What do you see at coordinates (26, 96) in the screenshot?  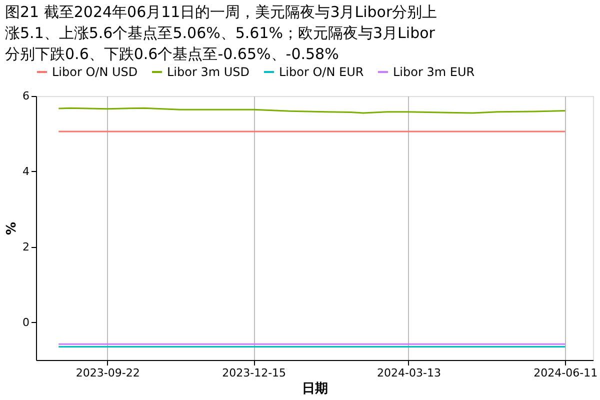 I see `y-tick-label: 6` at bounding box center [26, 96].